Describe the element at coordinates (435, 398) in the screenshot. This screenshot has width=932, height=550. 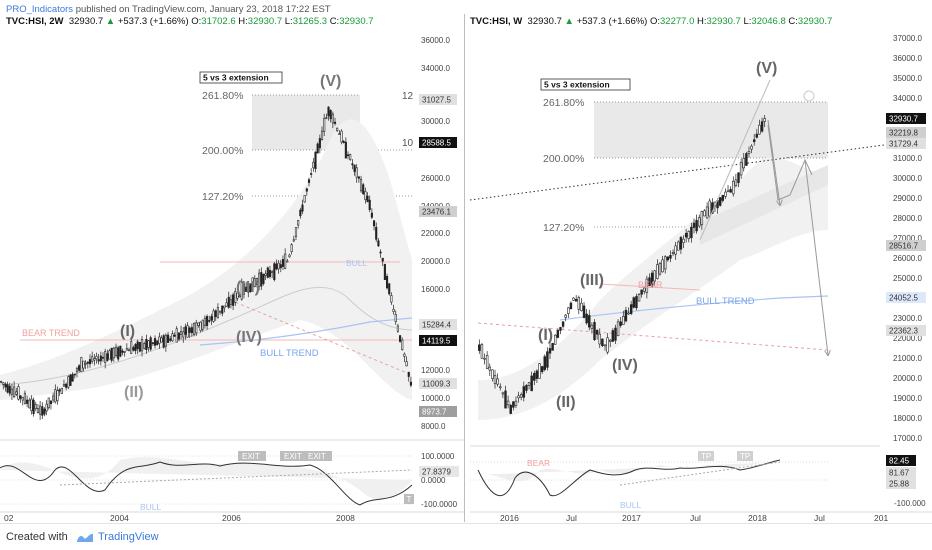
I see `left-price-tick: 10000.0` at that location.